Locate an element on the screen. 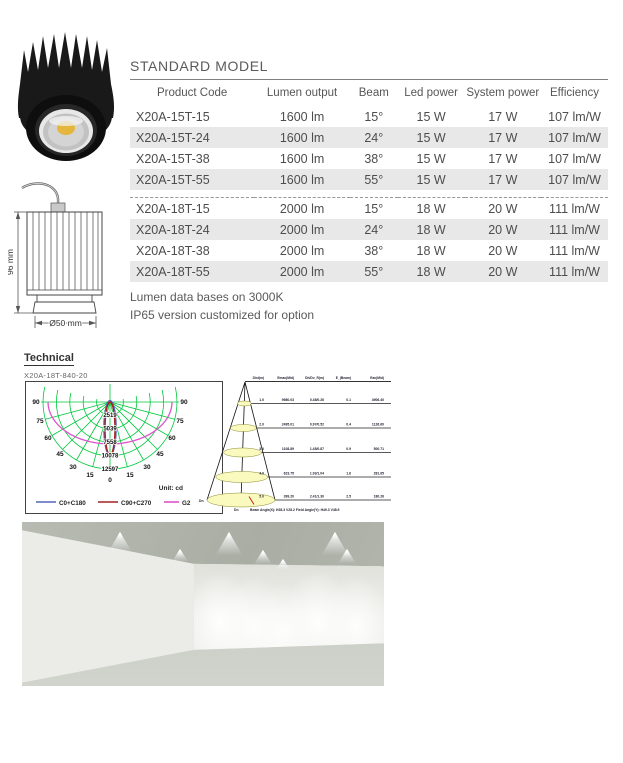 This screenshot has height=763, width=623. arrow-down is located at coordinates (18, 309).